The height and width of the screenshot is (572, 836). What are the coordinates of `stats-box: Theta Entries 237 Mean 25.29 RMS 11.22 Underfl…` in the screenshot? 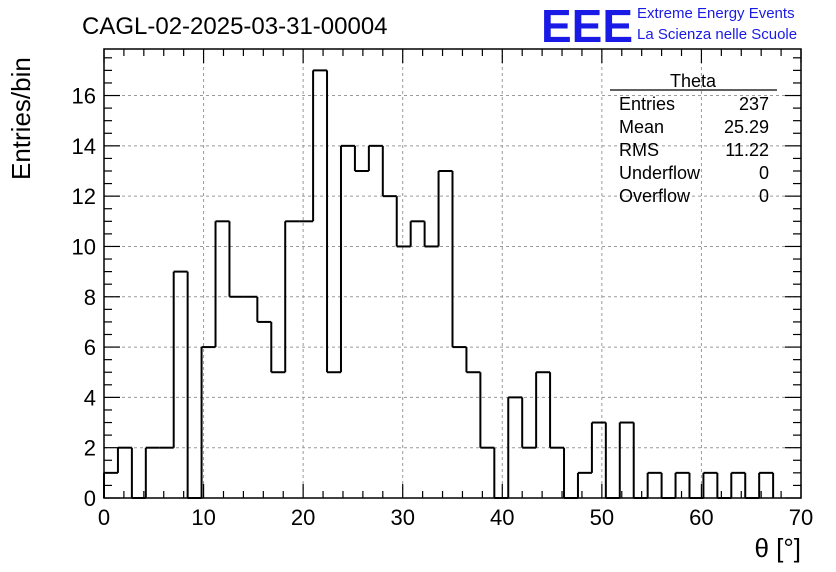 It's located at (693, 138).